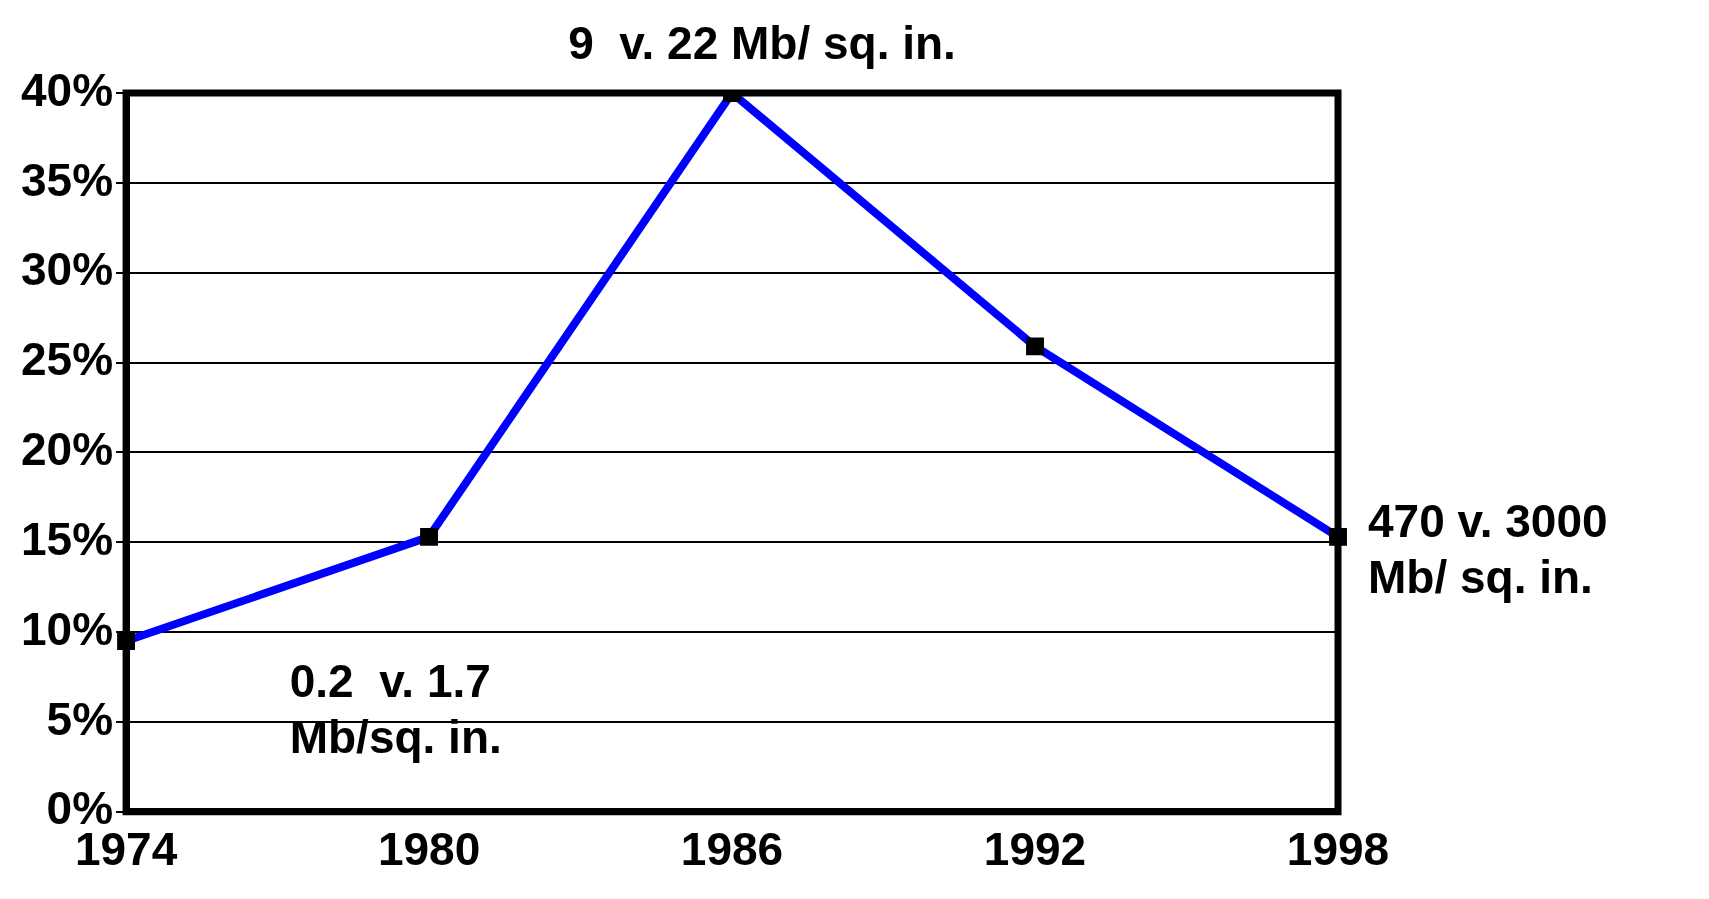 Image resolution: width=1709 pixels, height=899 pixels. Describe the element at coordinates (1488, 548) in the screenshot. I see `annotation: 470 v. 3000 Mb/ sq. in.` at that location.